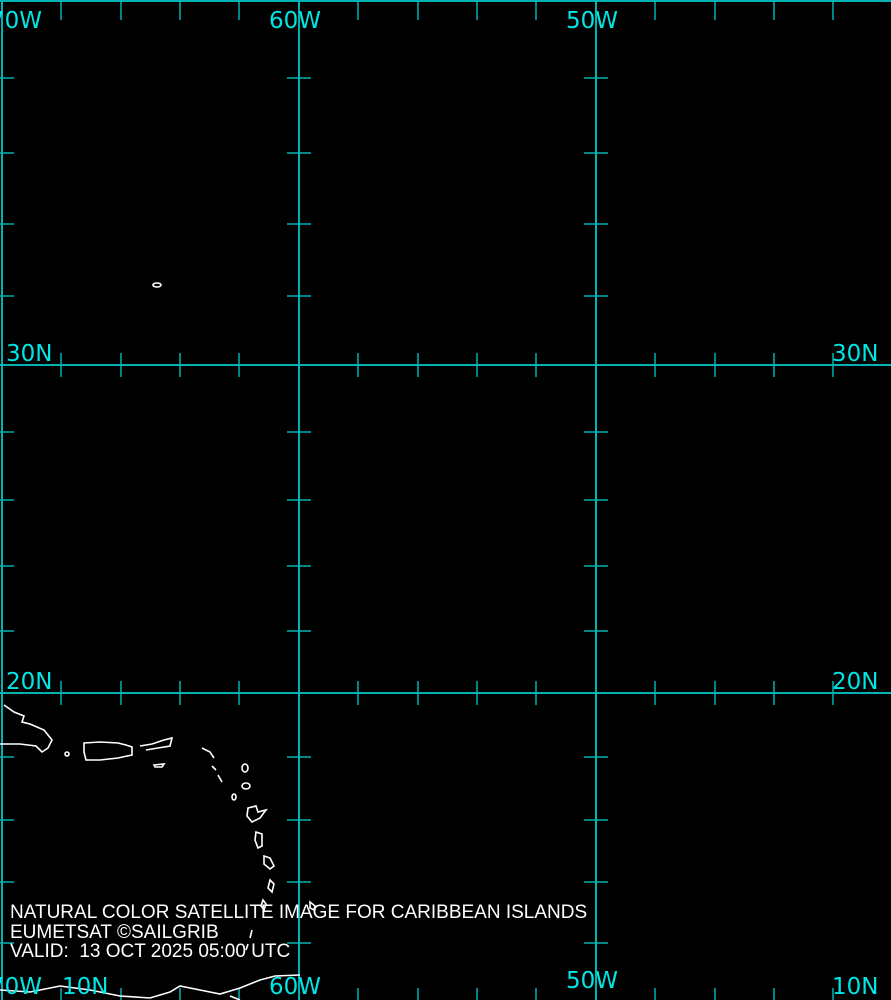 The height and width of the screenshot is (1000, 891). I want to click on coast-grenadines, so click(249, 940).